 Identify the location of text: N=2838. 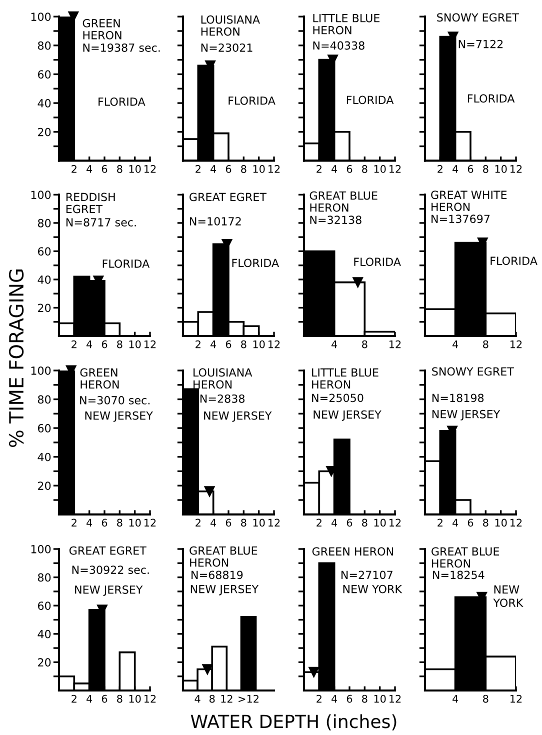
(222, 398).